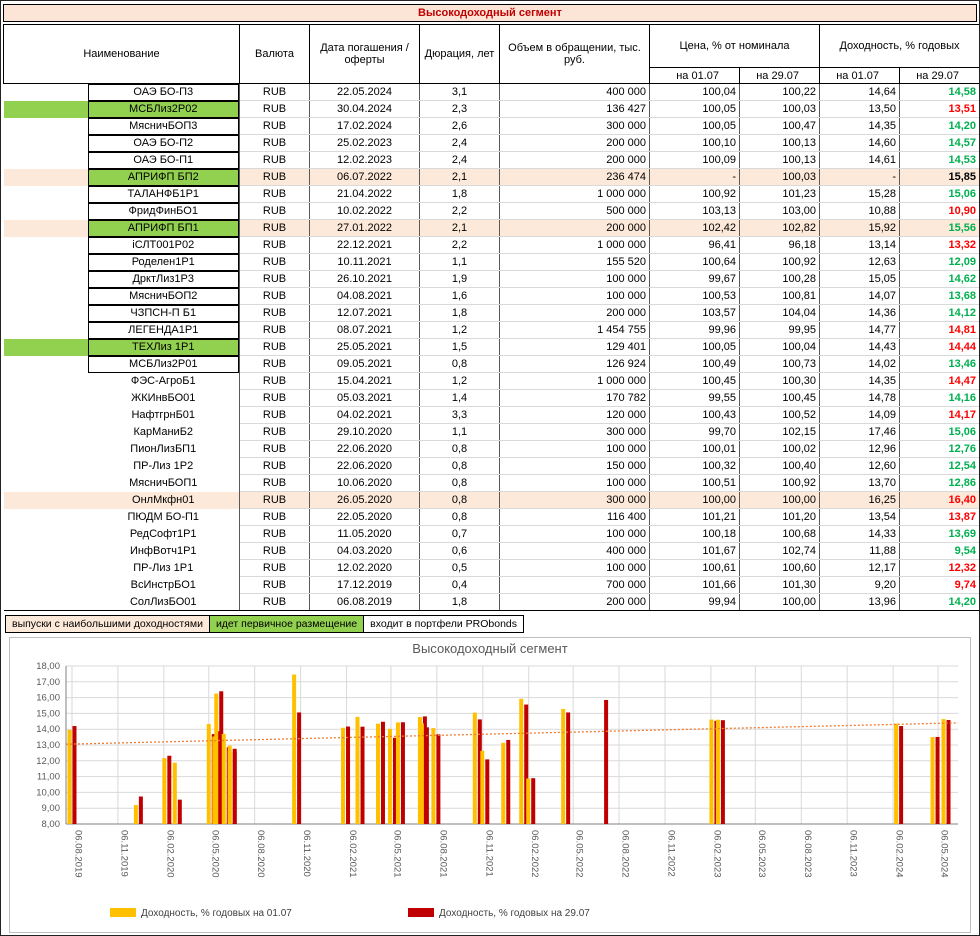 The width and height of the screenshot is (980, 936). Describe the element at coordinates (779, 109) in the screenshot. I see `bond-price-2907: 100,03` at that location.